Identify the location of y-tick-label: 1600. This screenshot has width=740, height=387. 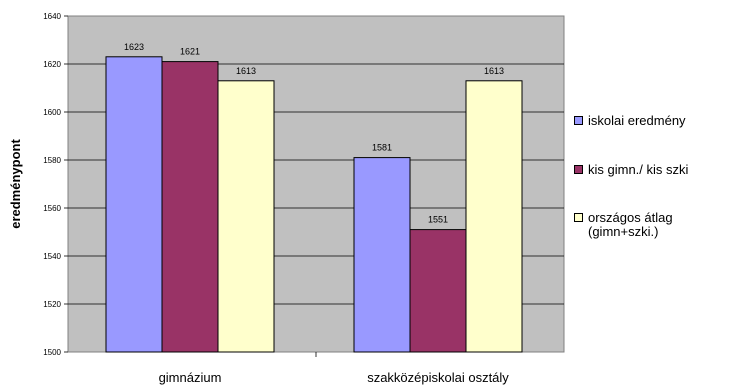
(52, 112).